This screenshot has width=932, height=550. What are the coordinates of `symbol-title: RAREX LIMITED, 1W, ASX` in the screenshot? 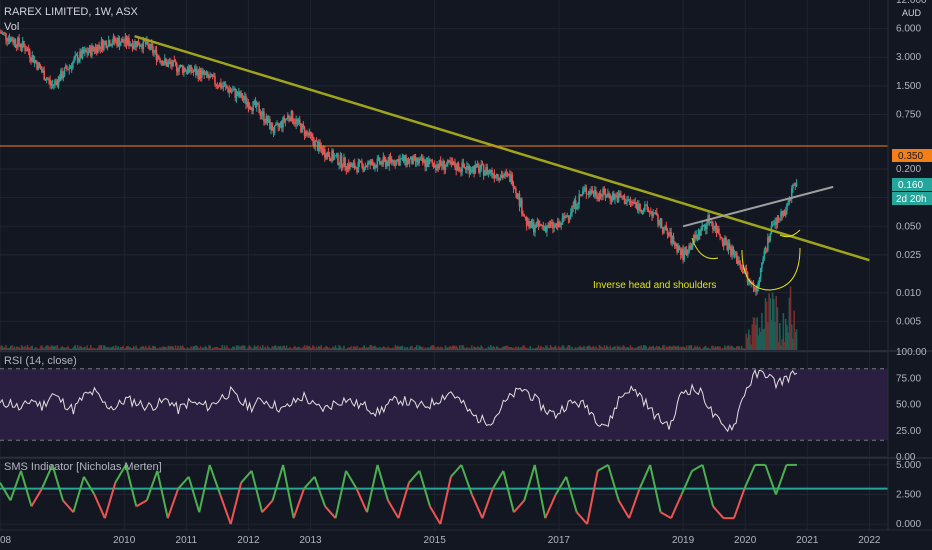 It's located at (71, 12).